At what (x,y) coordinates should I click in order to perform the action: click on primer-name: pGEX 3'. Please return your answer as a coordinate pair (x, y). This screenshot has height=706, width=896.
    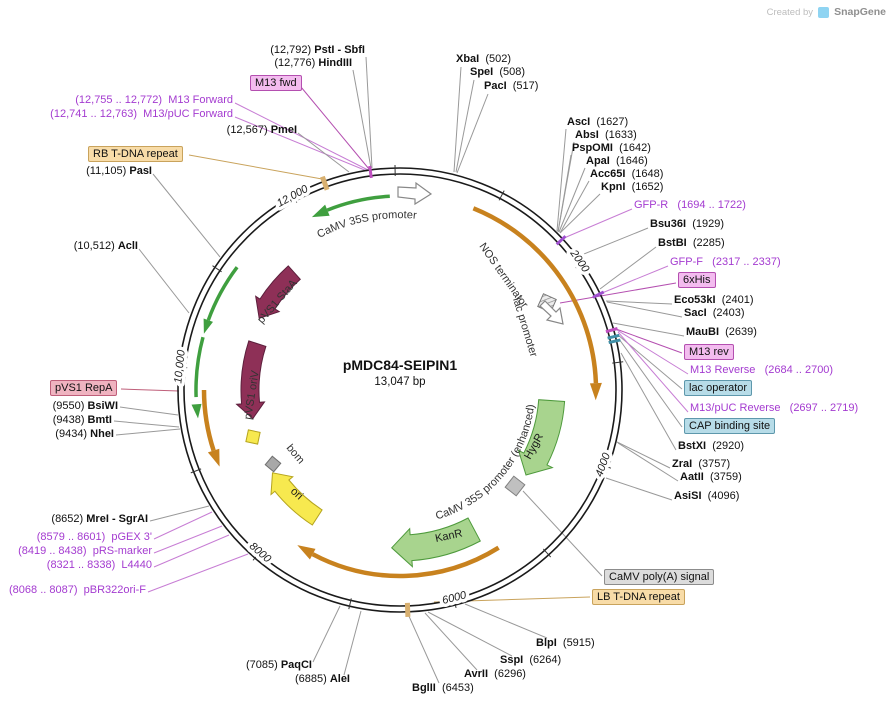
    Looking at the image, I should click on (131, 537).